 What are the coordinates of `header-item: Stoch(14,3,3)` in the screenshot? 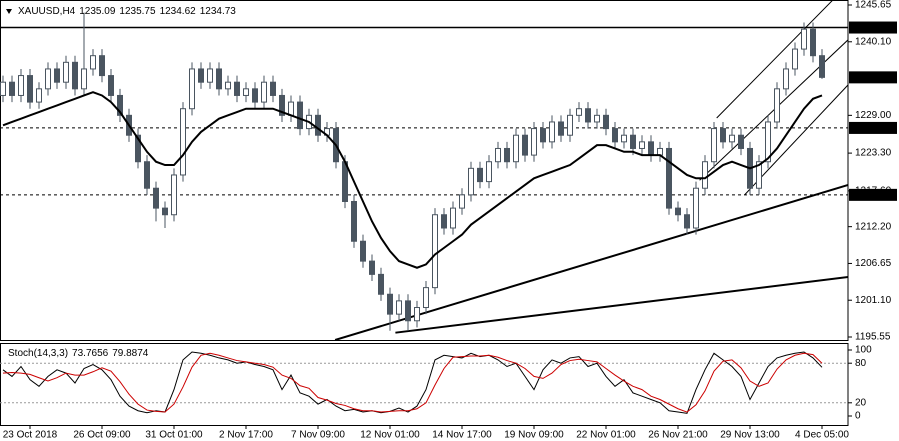 It's located at (38, 353).